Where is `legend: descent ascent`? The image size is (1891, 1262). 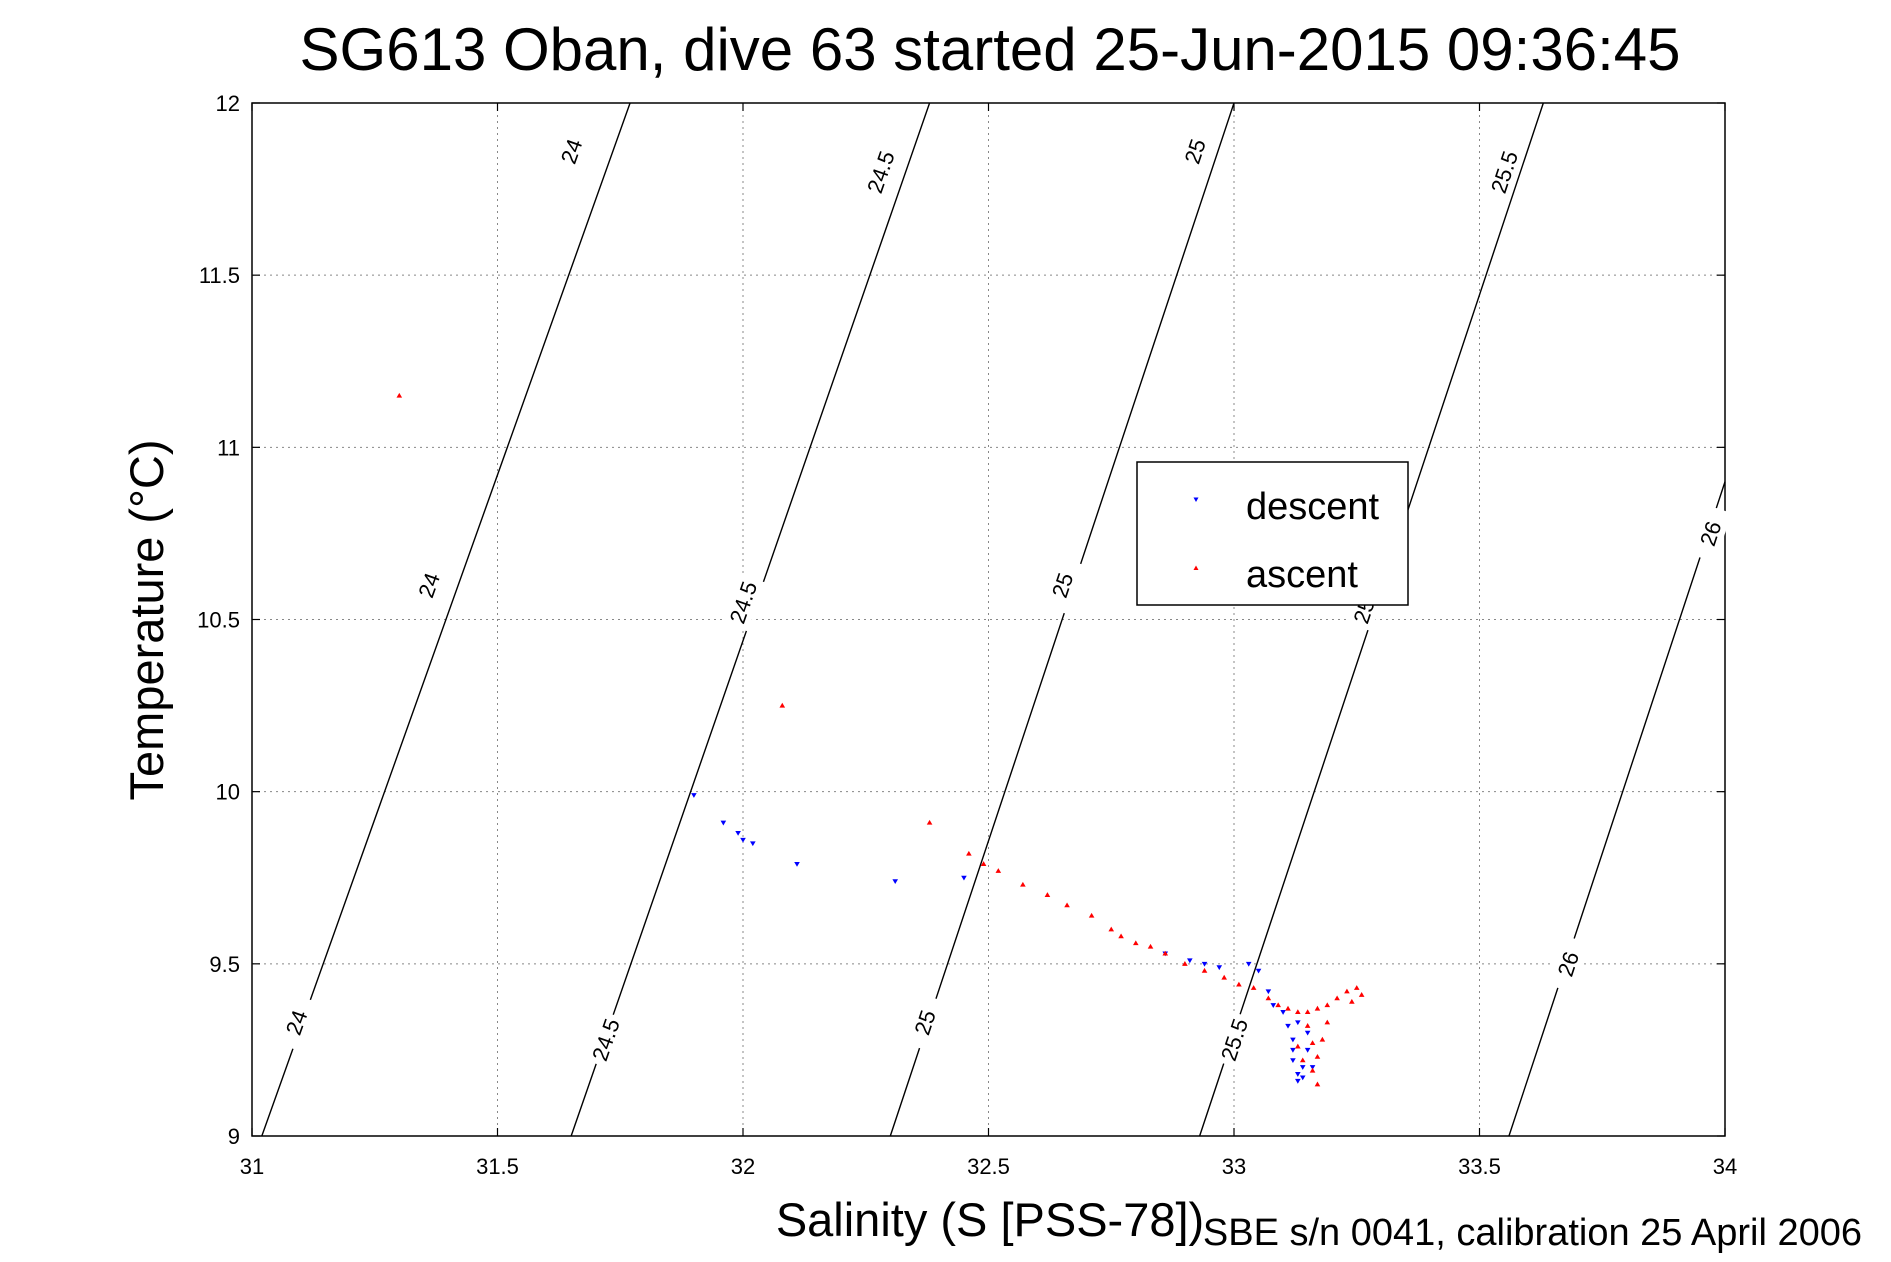
legend: descent ascent is located at coordinates (1272, 533).